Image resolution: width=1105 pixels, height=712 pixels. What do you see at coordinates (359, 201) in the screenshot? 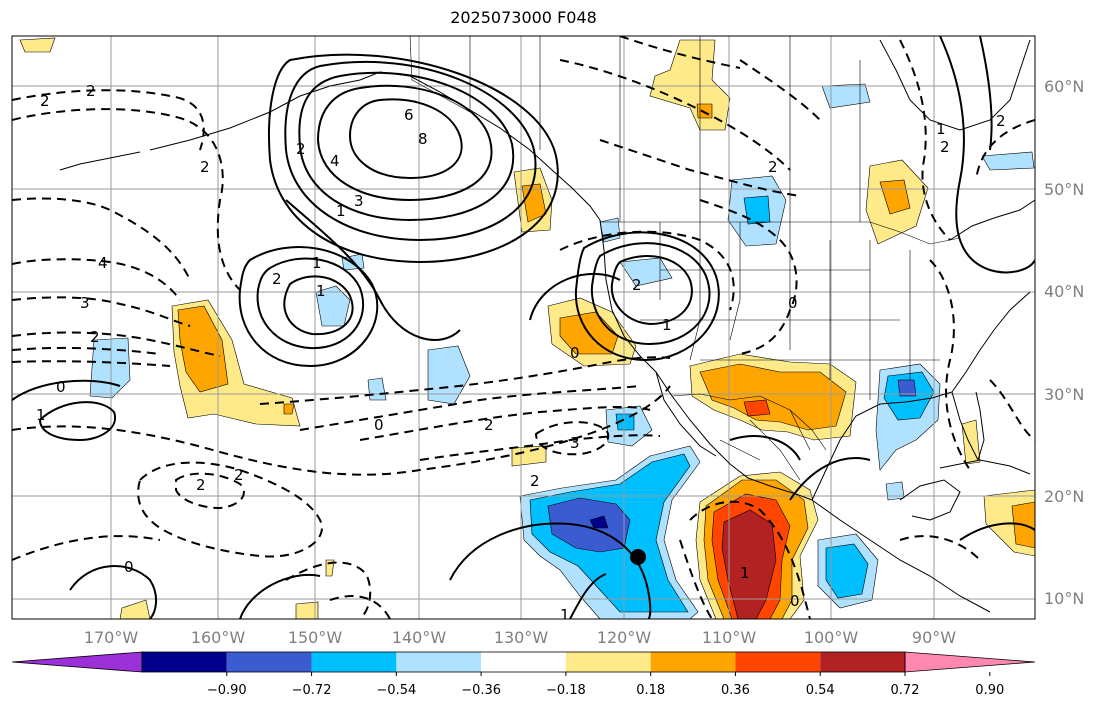
I see `contour-label: 3` at bounding box center [359, 201].